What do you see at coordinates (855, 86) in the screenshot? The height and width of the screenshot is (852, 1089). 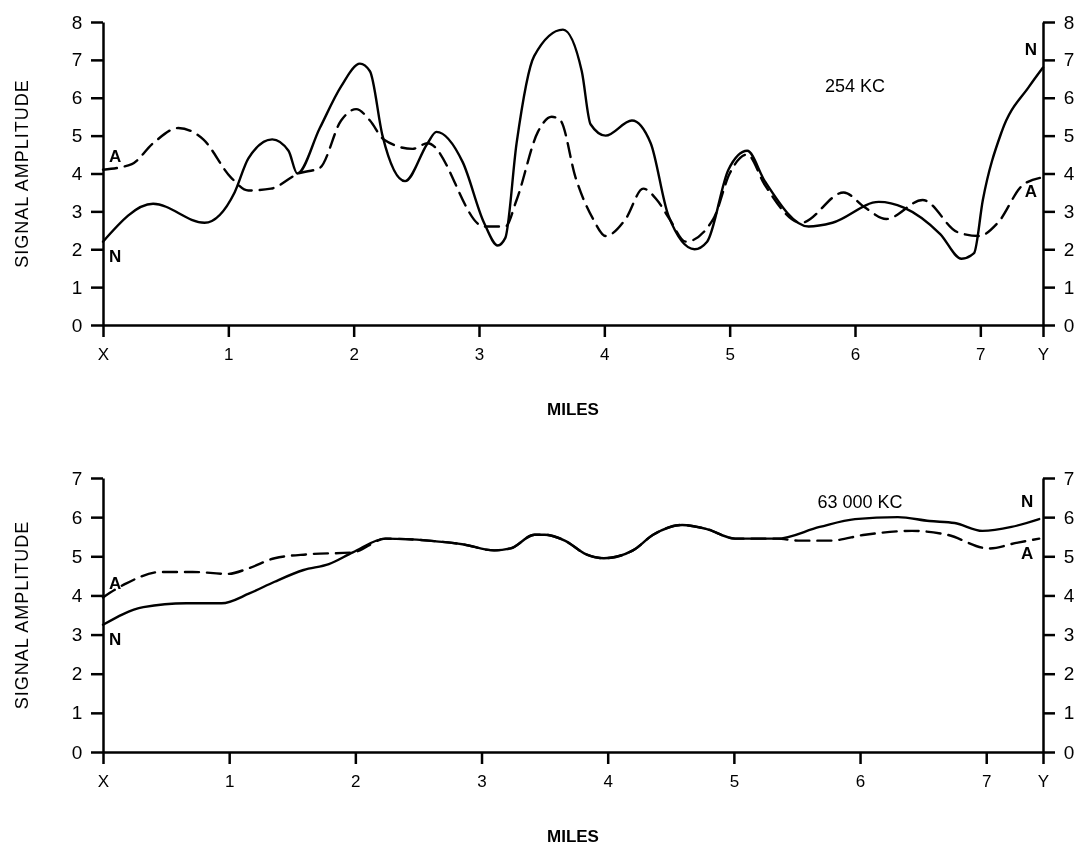 I see `text: 254 KC` at bounding box center [855, 86].